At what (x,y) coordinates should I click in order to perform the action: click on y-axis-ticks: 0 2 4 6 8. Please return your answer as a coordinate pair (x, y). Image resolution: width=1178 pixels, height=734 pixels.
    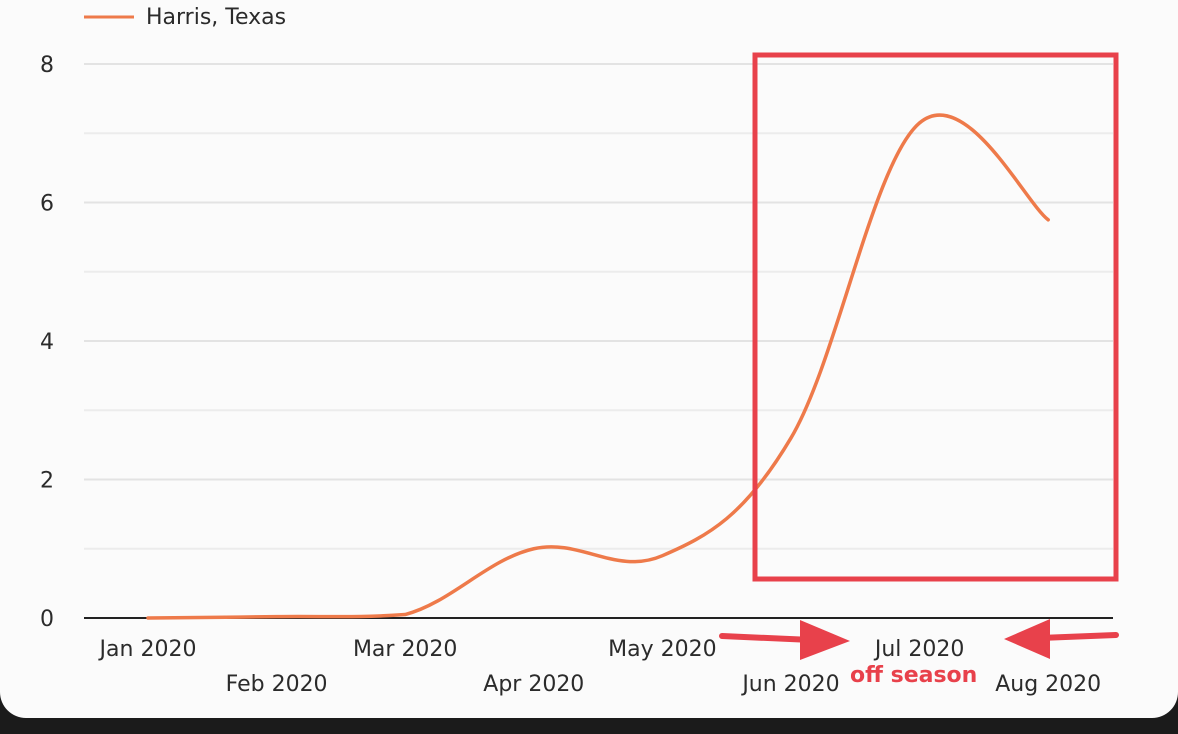
    Looking at the image, I should click on (47, 342).